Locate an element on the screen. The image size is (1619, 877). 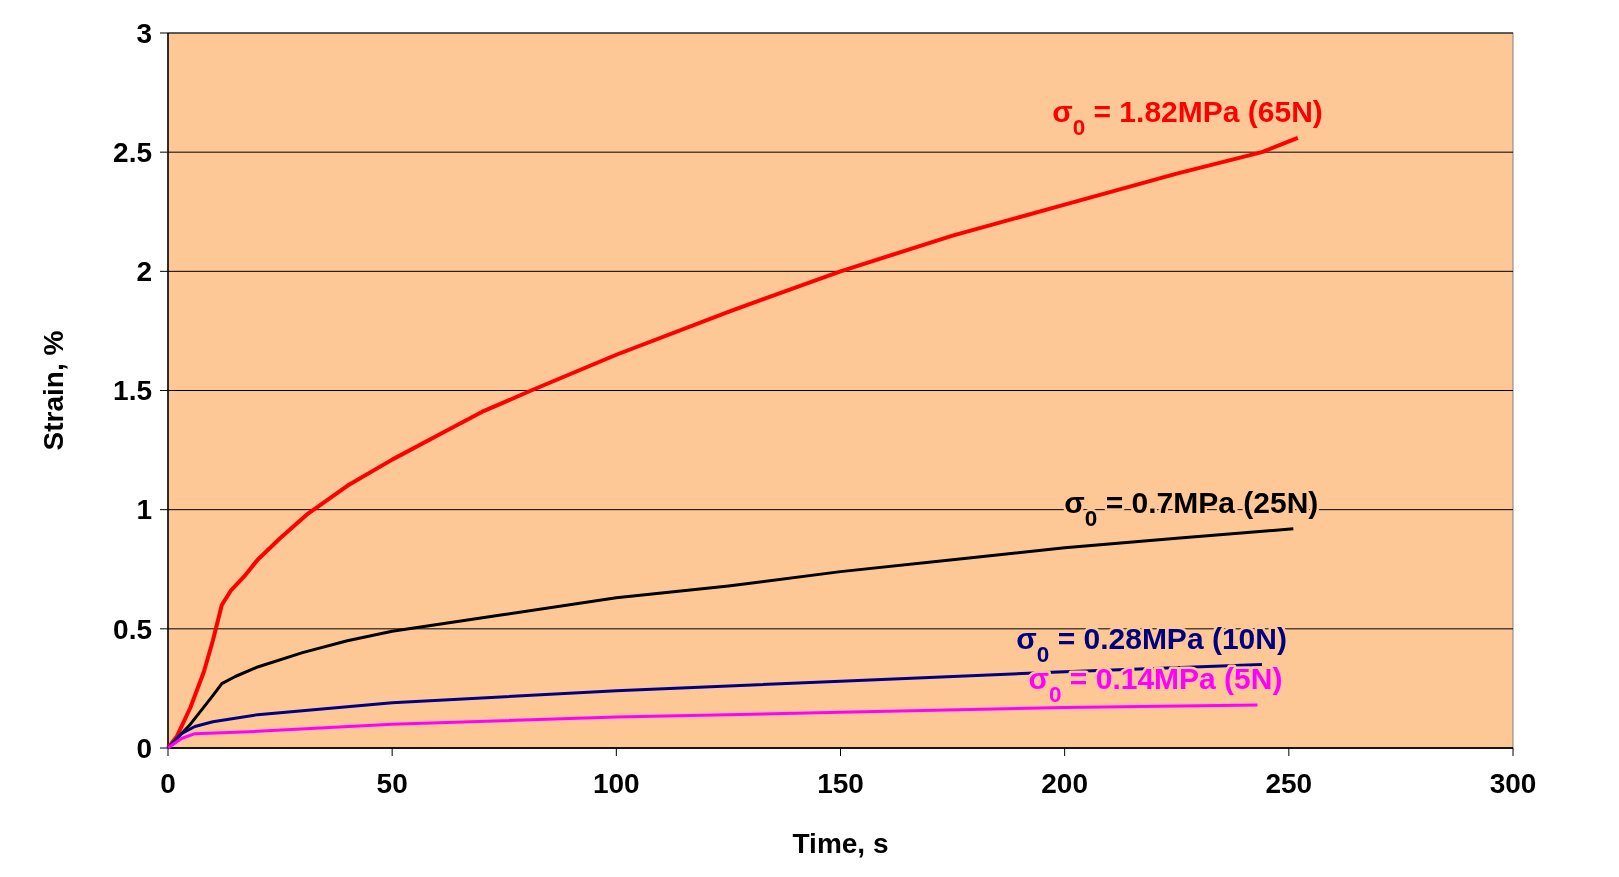
y-tick-label: 0.5 is located at coordinates (132, 629).